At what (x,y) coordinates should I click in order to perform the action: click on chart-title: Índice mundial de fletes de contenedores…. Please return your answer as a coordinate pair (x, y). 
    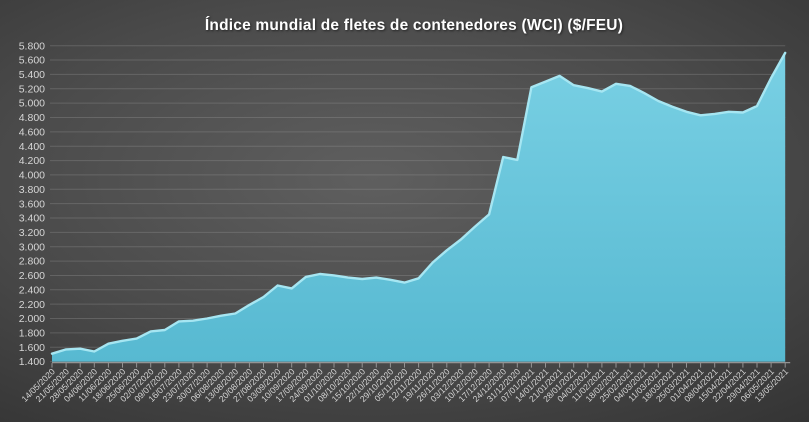
    Looking at the image, I should click on (414, 25).